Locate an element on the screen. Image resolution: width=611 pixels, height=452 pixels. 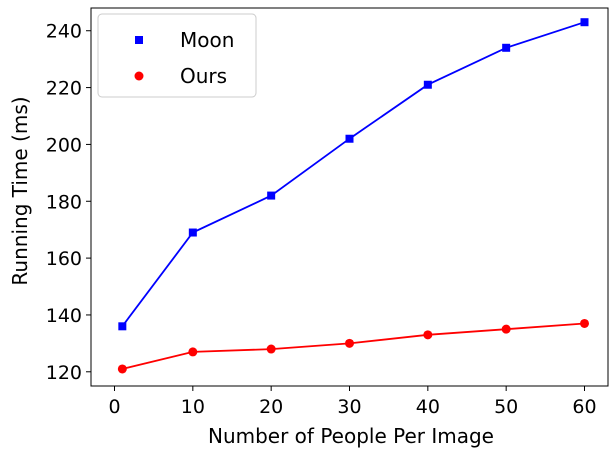
legend-marker-ours is located at coordinates (139, 76).